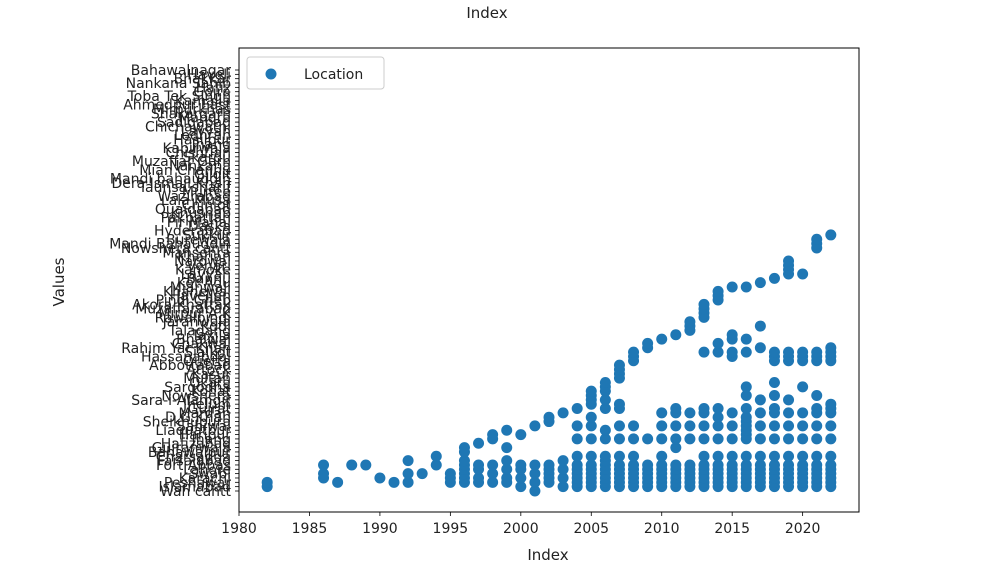  I want to click on y-tick-label: Bhalwal, so click(203, 340).